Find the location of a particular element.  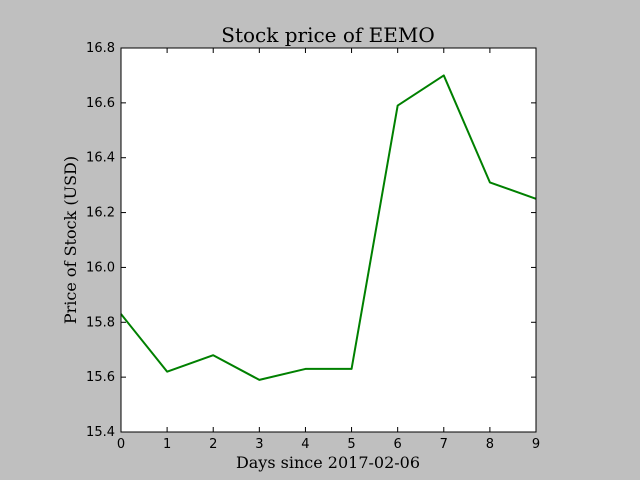

x-tick-label: 4 is located at coordinates (305, 444).